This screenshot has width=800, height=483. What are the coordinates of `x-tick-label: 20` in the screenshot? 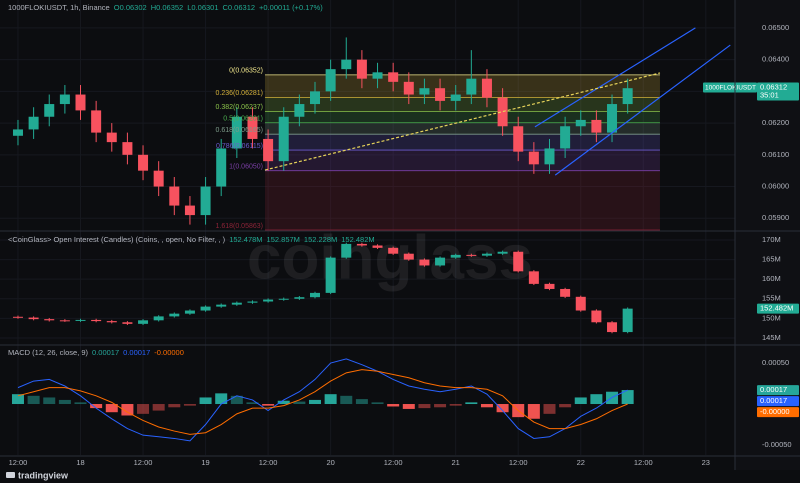 It's located at (330, 462).